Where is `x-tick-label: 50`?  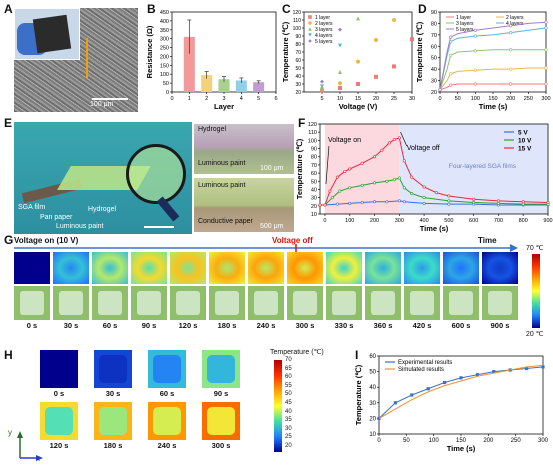
x-tick-label: 50 is located at coordinates (406, 441).